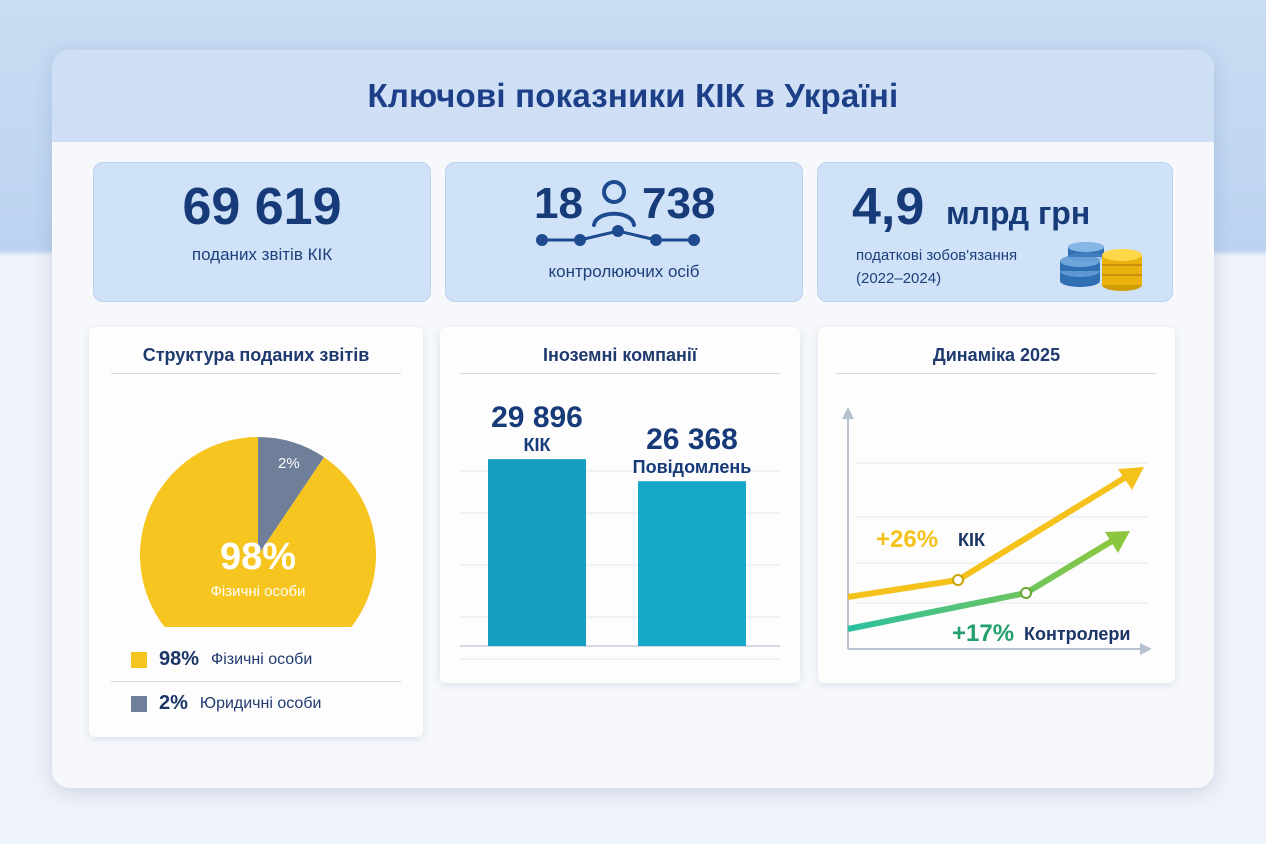  What do you see at coordinates (139, 659) in the screenshot?
I see `legend-swatch-yellow` at bounding box center [139, 659].